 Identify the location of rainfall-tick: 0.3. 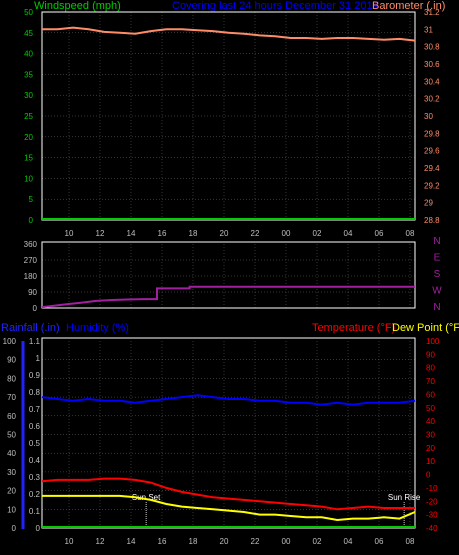
(35, 477).